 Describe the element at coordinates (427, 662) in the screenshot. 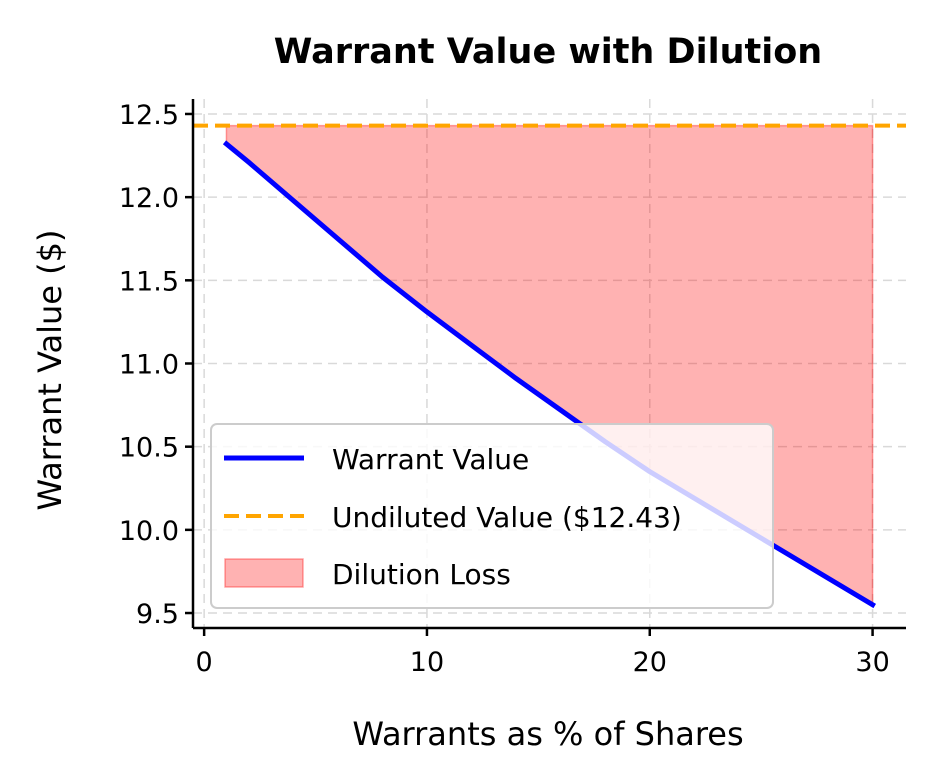

I see `x-tick-label-1: 10` at that location.